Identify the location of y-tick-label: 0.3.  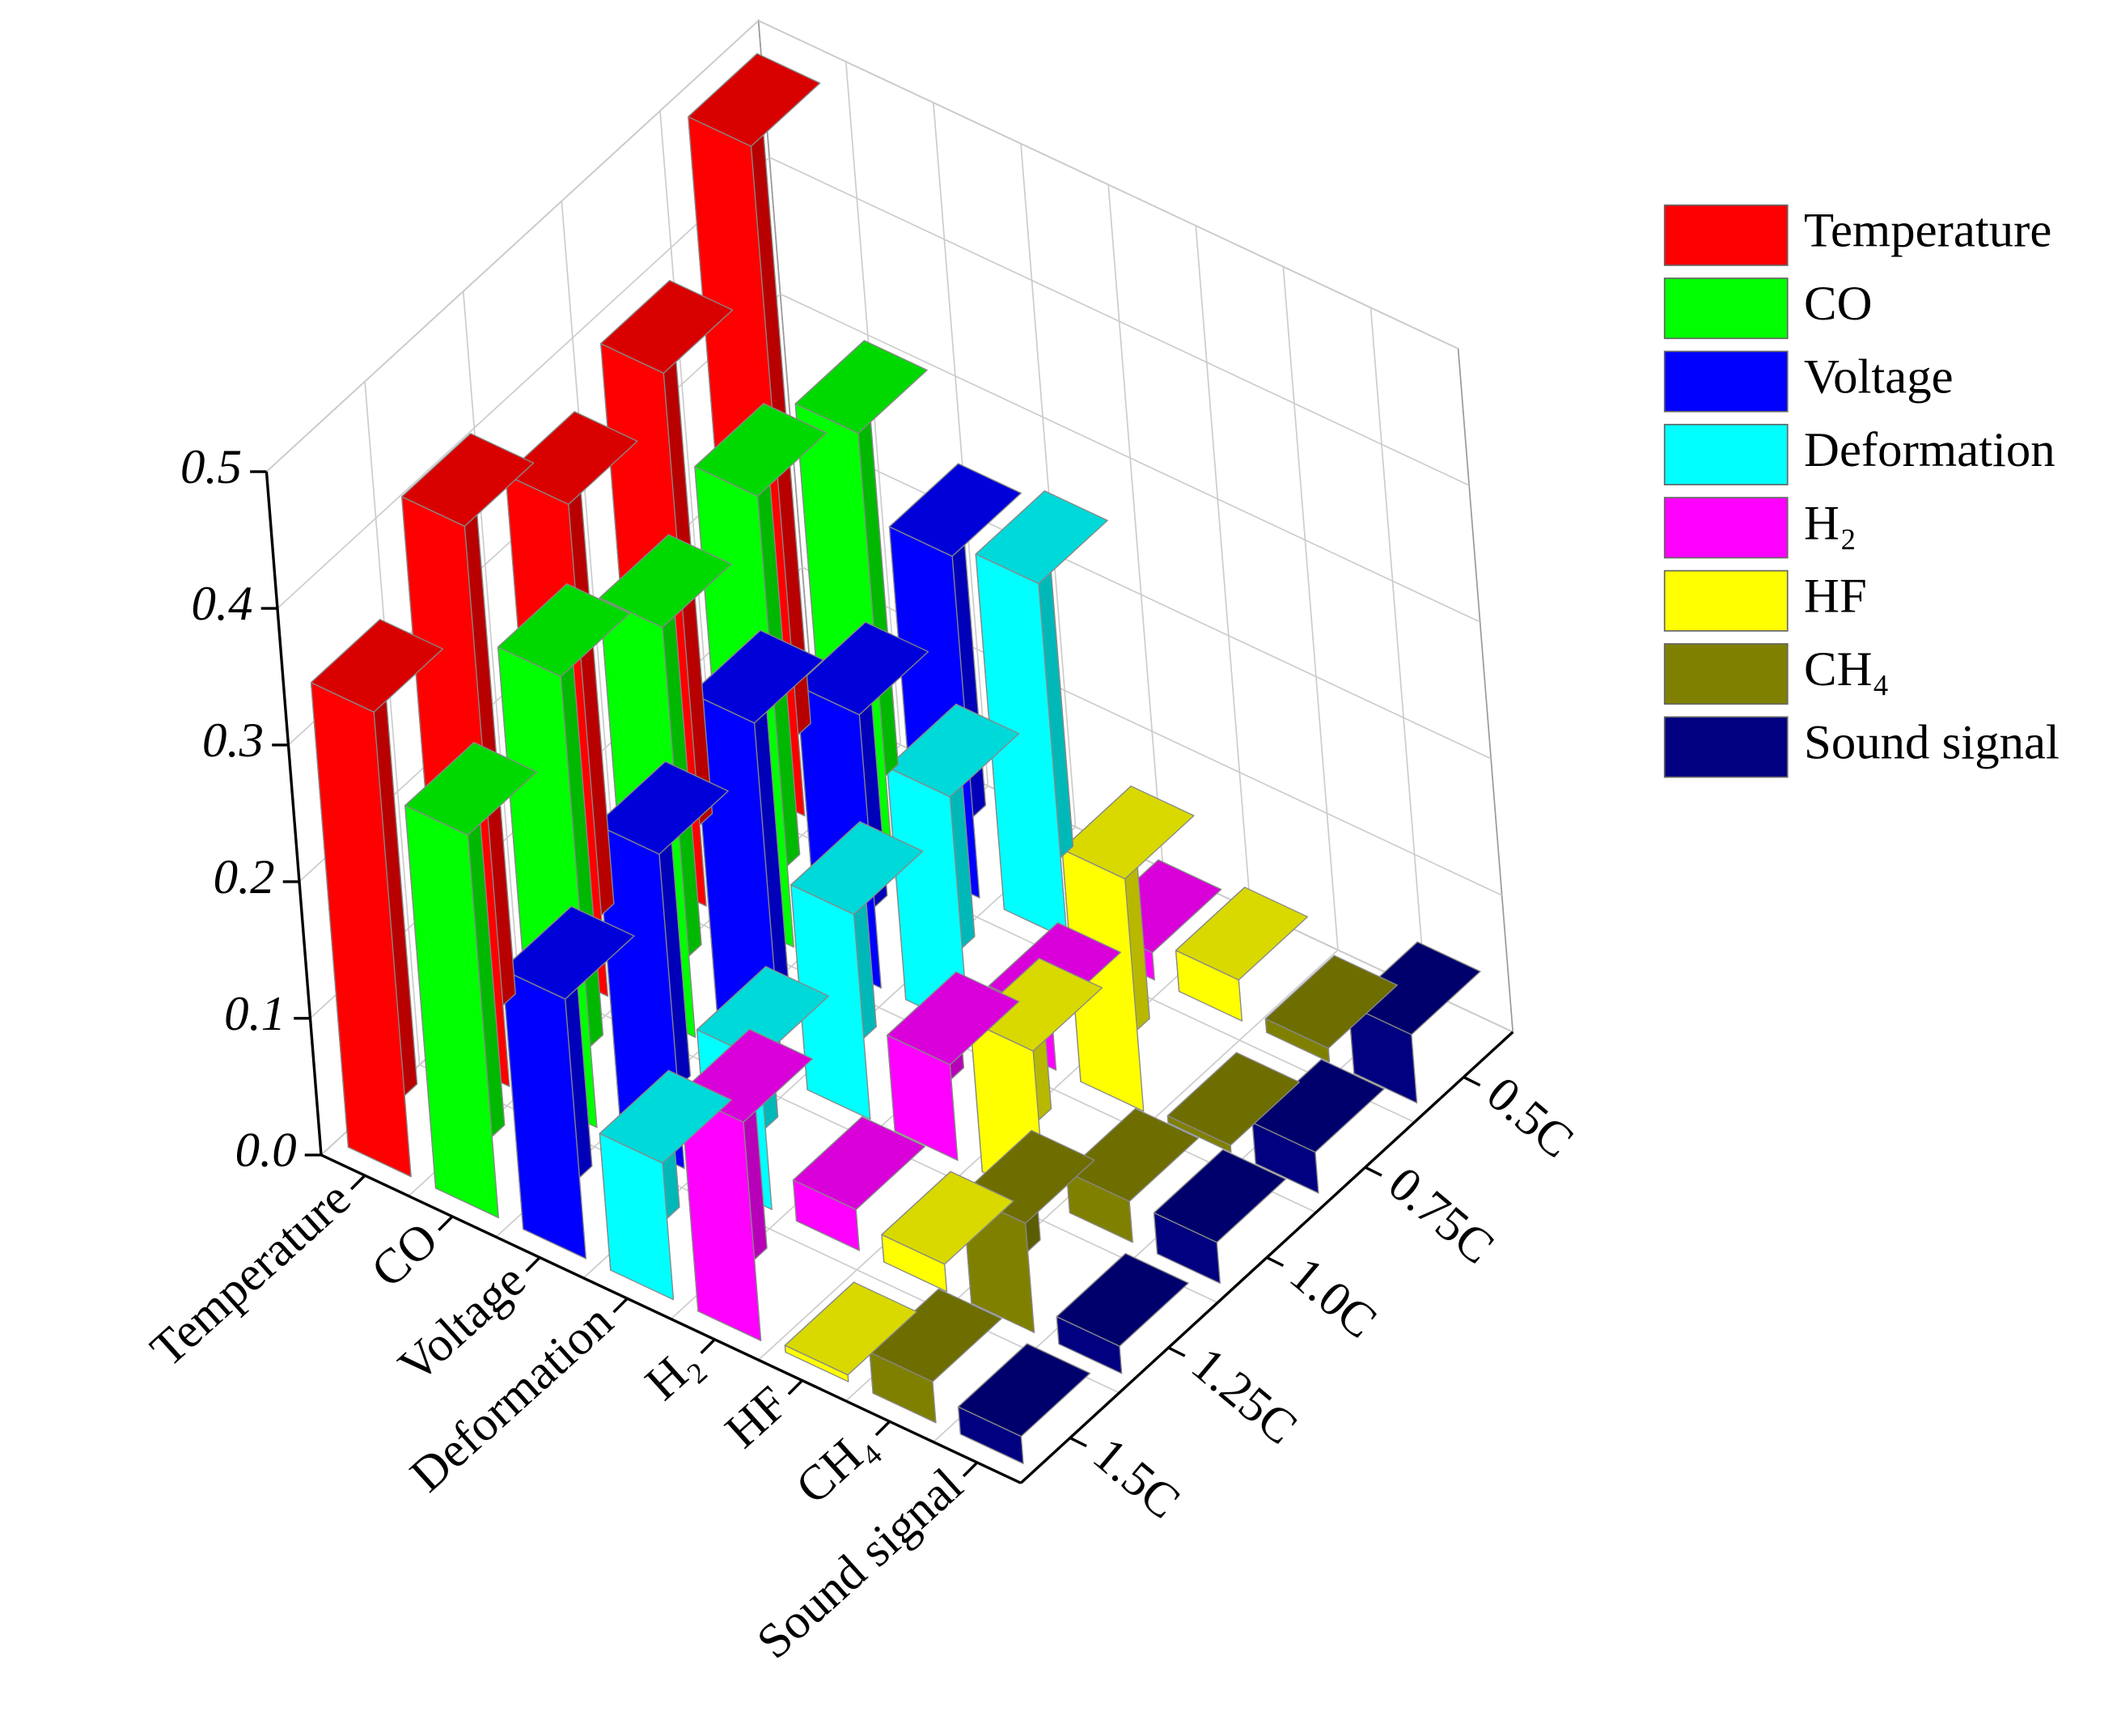
(233, 740).